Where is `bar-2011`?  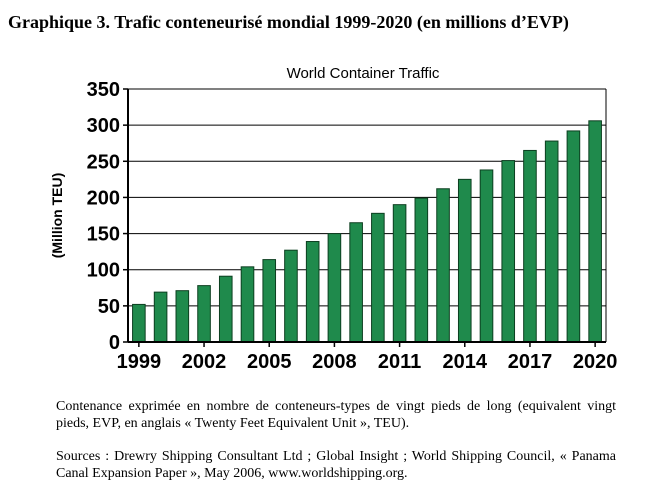 bar-2011 is located at coordinates (399, 273).